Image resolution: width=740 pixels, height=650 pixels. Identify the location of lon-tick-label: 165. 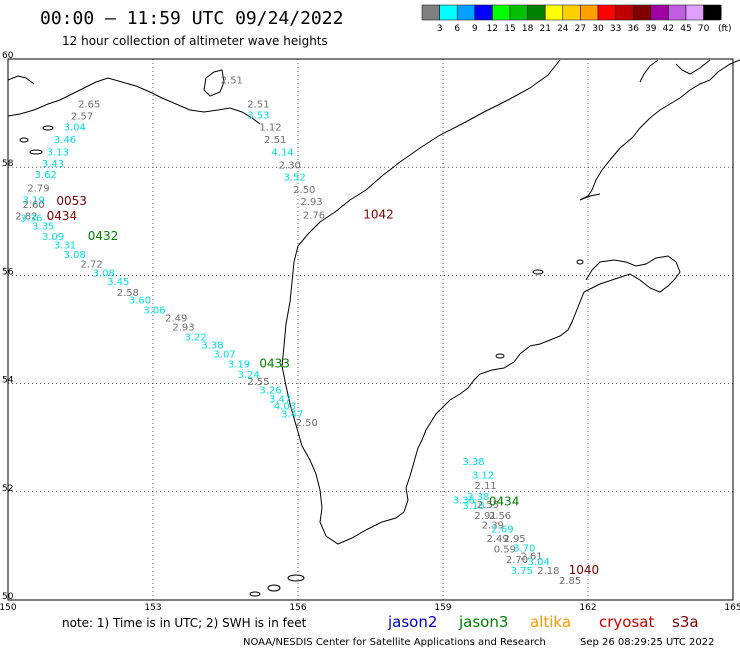
(732, 608).